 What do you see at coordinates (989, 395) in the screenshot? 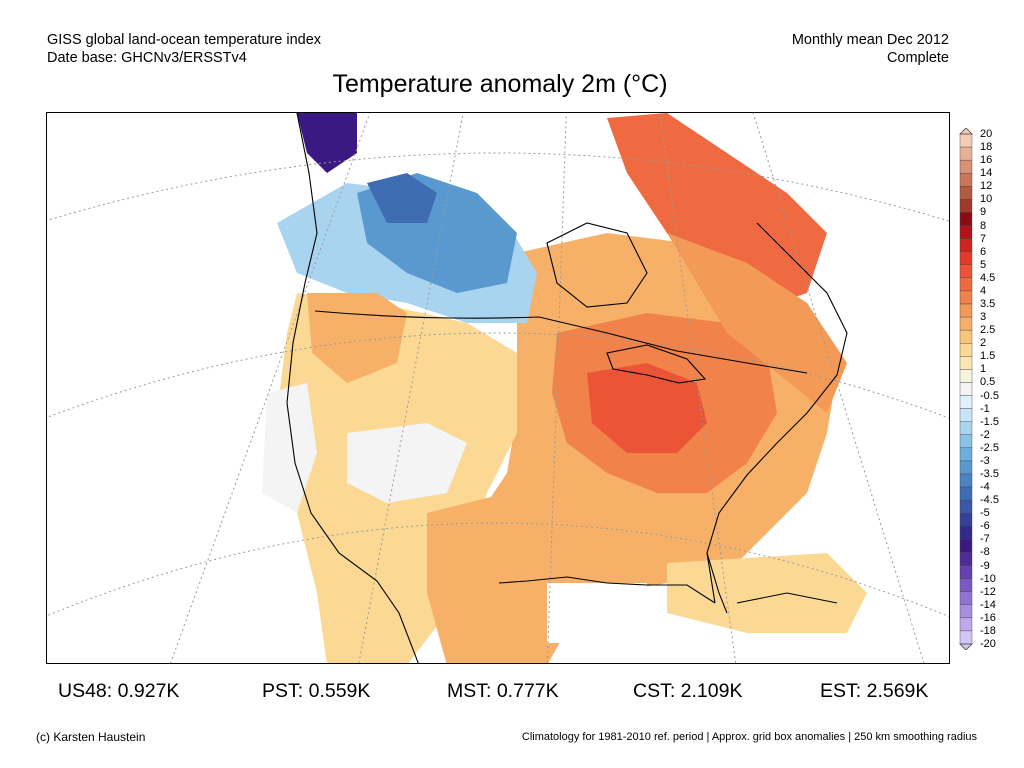
I see `colorbar-label: -0.5` at bounding box center [989, 395].